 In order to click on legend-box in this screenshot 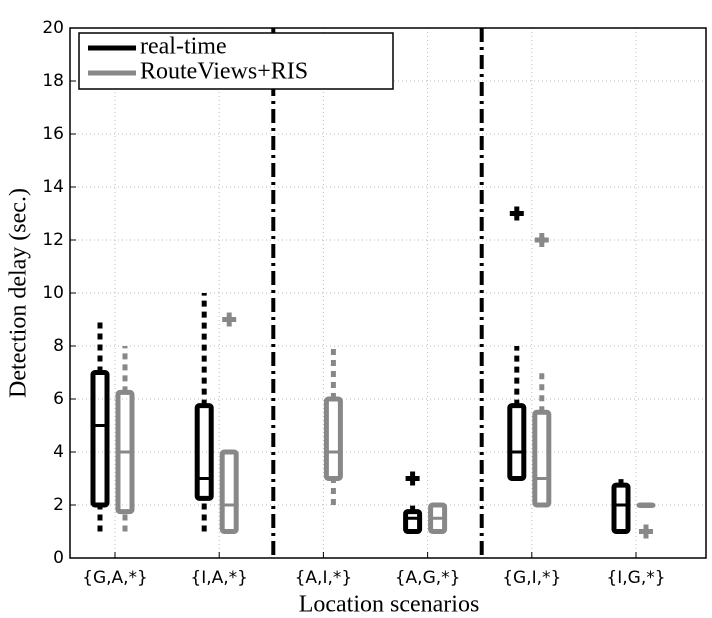, I will do `click(236, 61)`.